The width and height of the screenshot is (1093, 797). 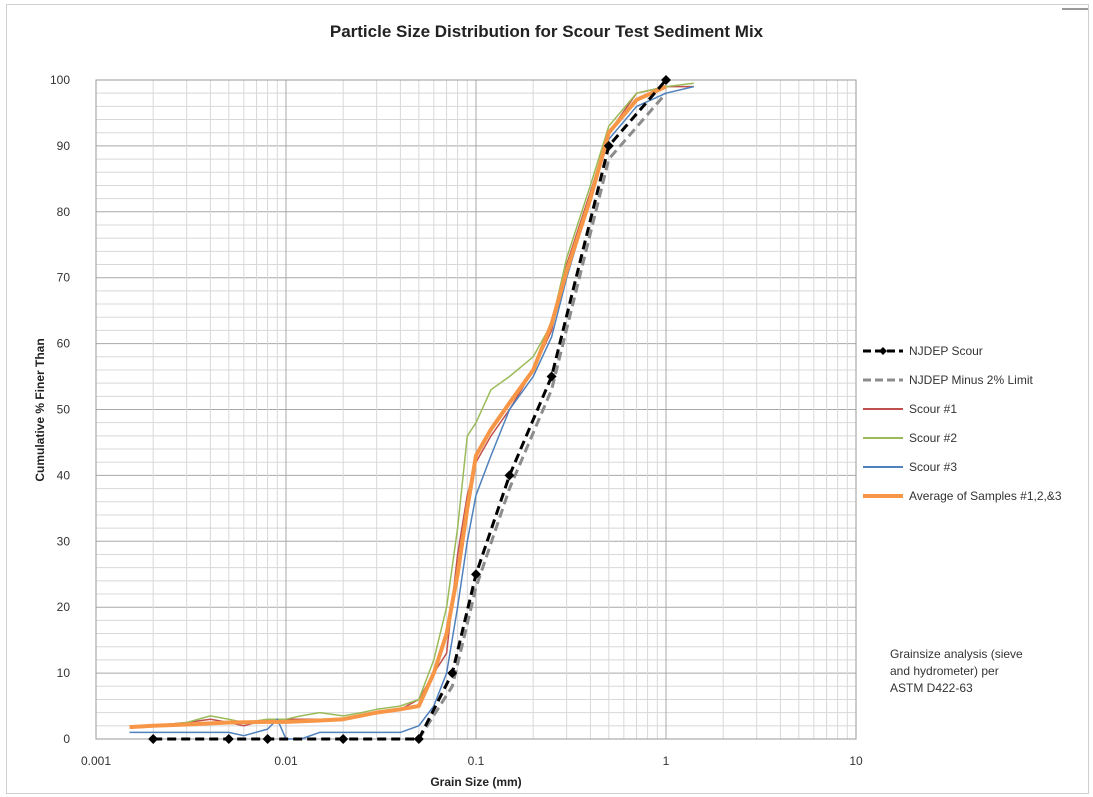 I want to click on x-tick-label: 1, so click(x=666, y=761).